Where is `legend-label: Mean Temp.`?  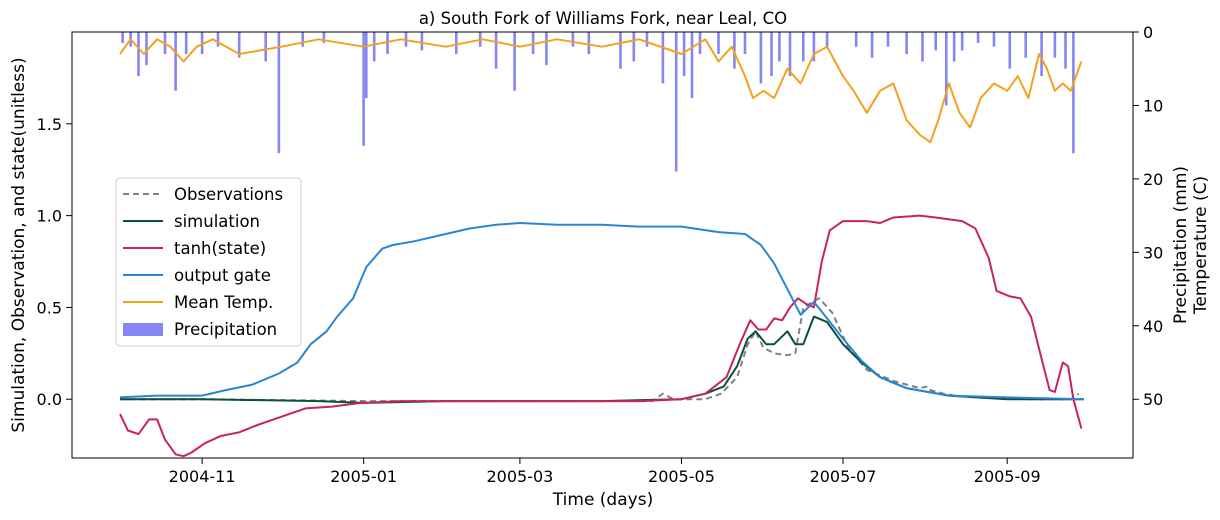 legend-label: Mean Temp. is located at coordinates (223, 302).